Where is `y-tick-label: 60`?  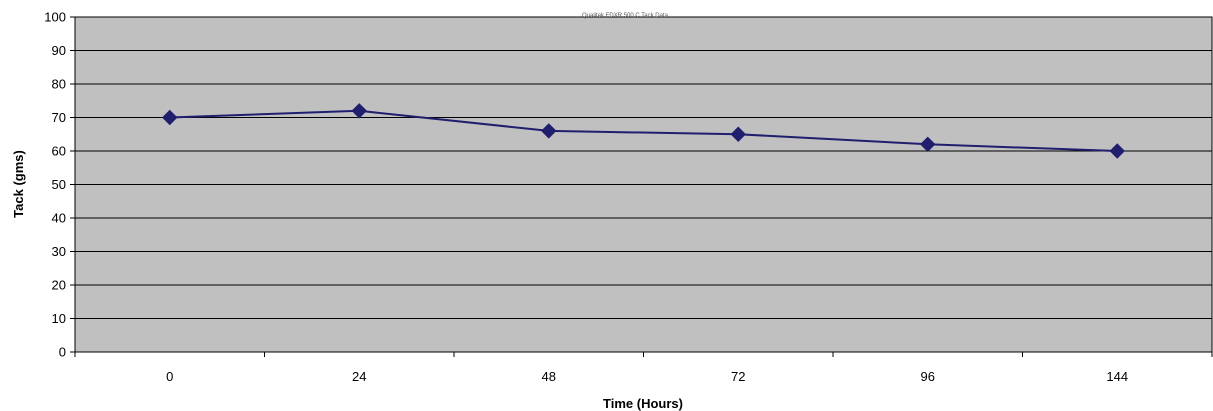
y-tick-label: 60 is located at coordinates (59, 151).